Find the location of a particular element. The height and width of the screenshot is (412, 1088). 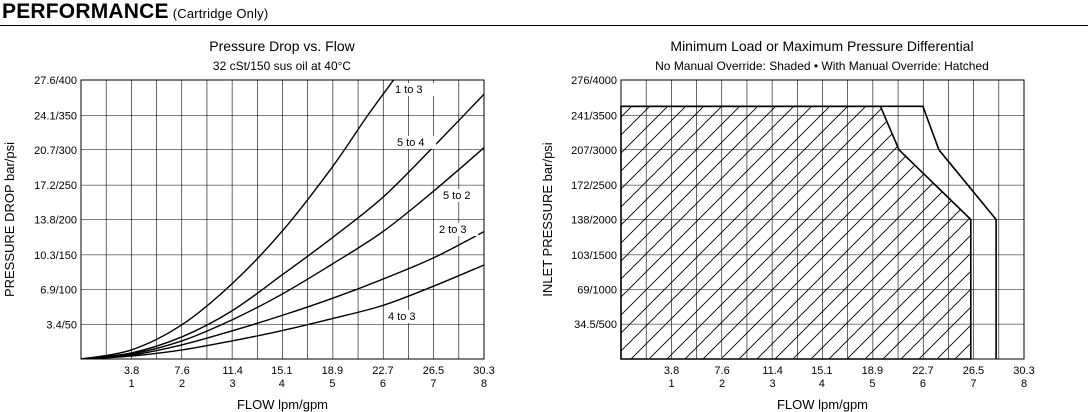

y-tick-label: 138/2000 is located at coordinates (594, 221).